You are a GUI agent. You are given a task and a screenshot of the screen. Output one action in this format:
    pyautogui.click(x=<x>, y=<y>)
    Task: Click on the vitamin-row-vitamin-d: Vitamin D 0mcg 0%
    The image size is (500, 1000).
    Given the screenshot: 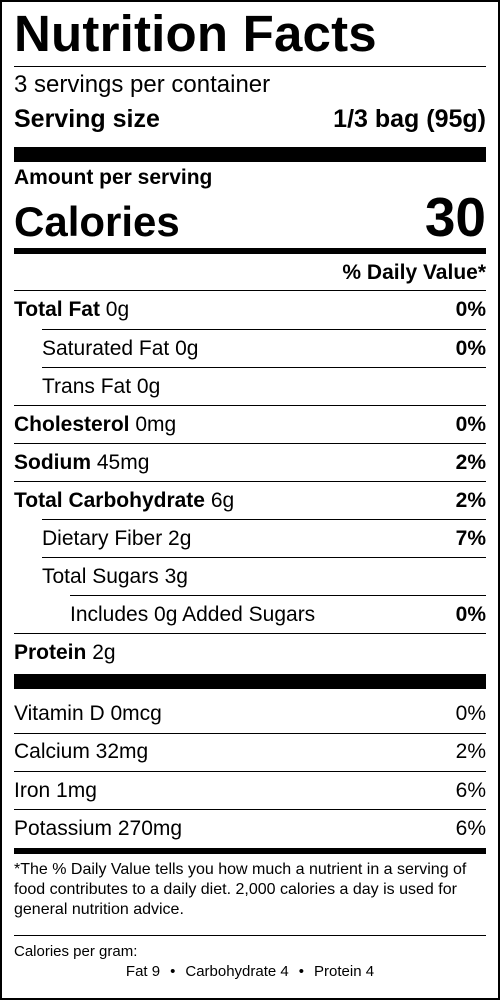 What is the action you would take?
    pyautogui.click(x=250, y=714)
    